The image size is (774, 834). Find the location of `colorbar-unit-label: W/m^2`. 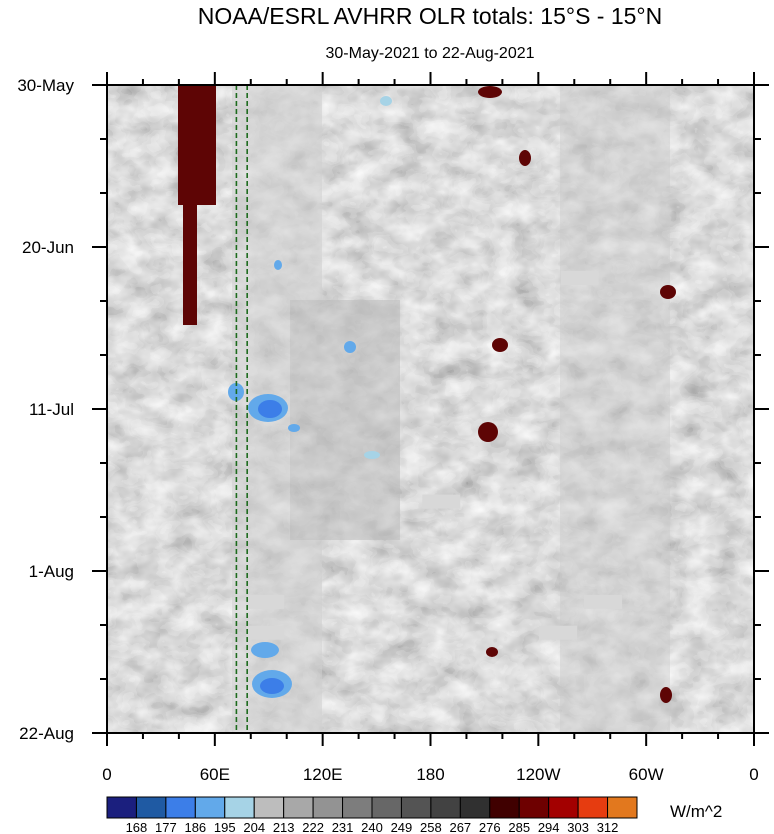

colorbar-unit-label: W/m^2 is located at coordinates (696, 811).